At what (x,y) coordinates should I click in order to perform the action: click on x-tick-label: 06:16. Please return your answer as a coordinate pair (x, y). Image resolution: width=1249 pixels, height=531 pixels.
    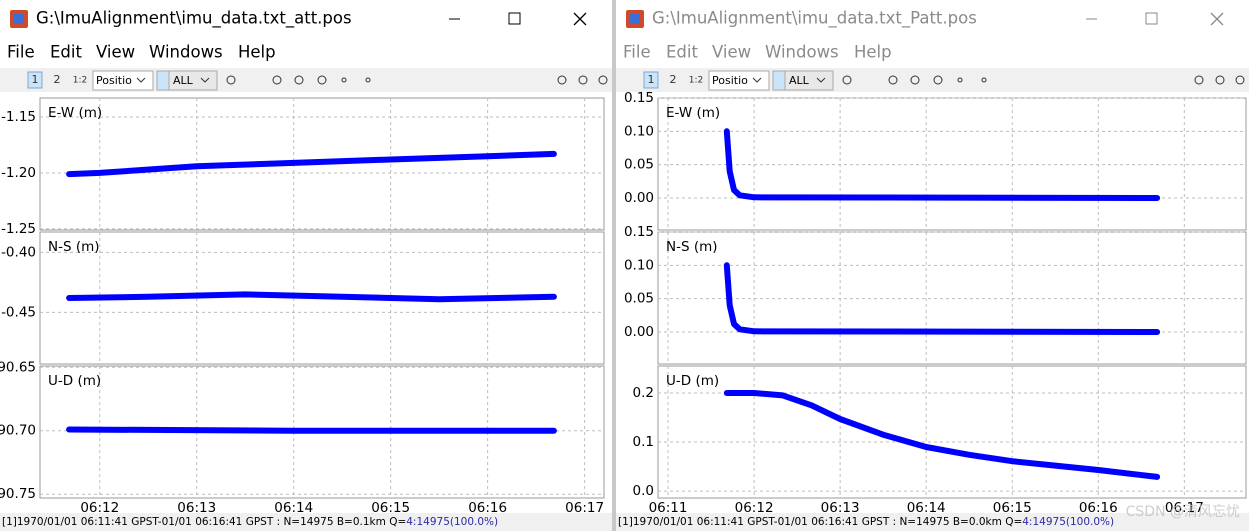
    Looking at the image, I should click on (1098, 508).